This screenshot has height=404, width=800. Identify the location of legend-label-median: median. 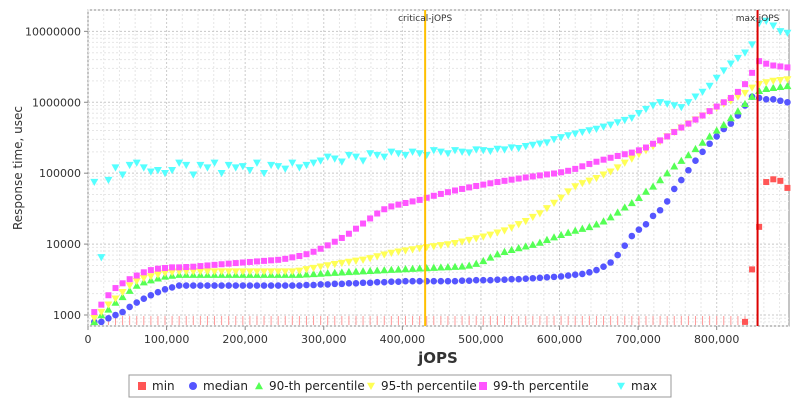
(225, 386).